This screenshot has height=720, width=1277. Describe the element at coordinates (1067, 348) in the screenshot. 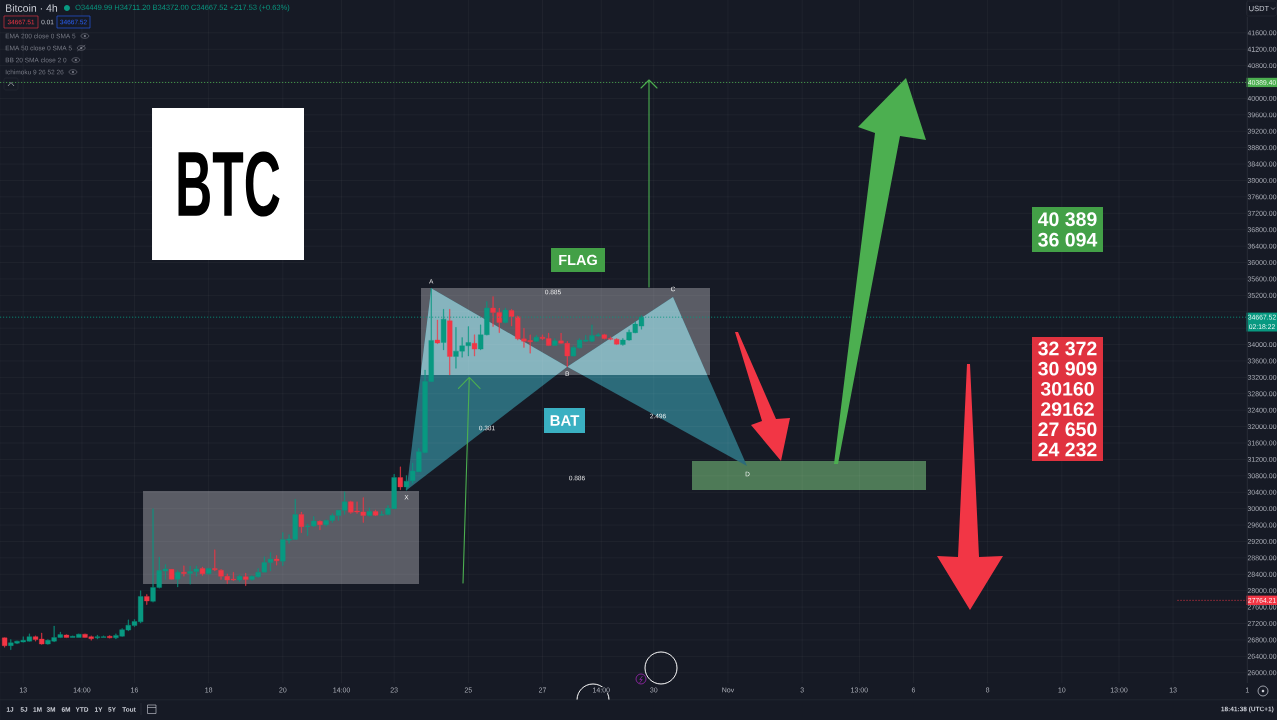

I see `annotation: 32 372` at that location.